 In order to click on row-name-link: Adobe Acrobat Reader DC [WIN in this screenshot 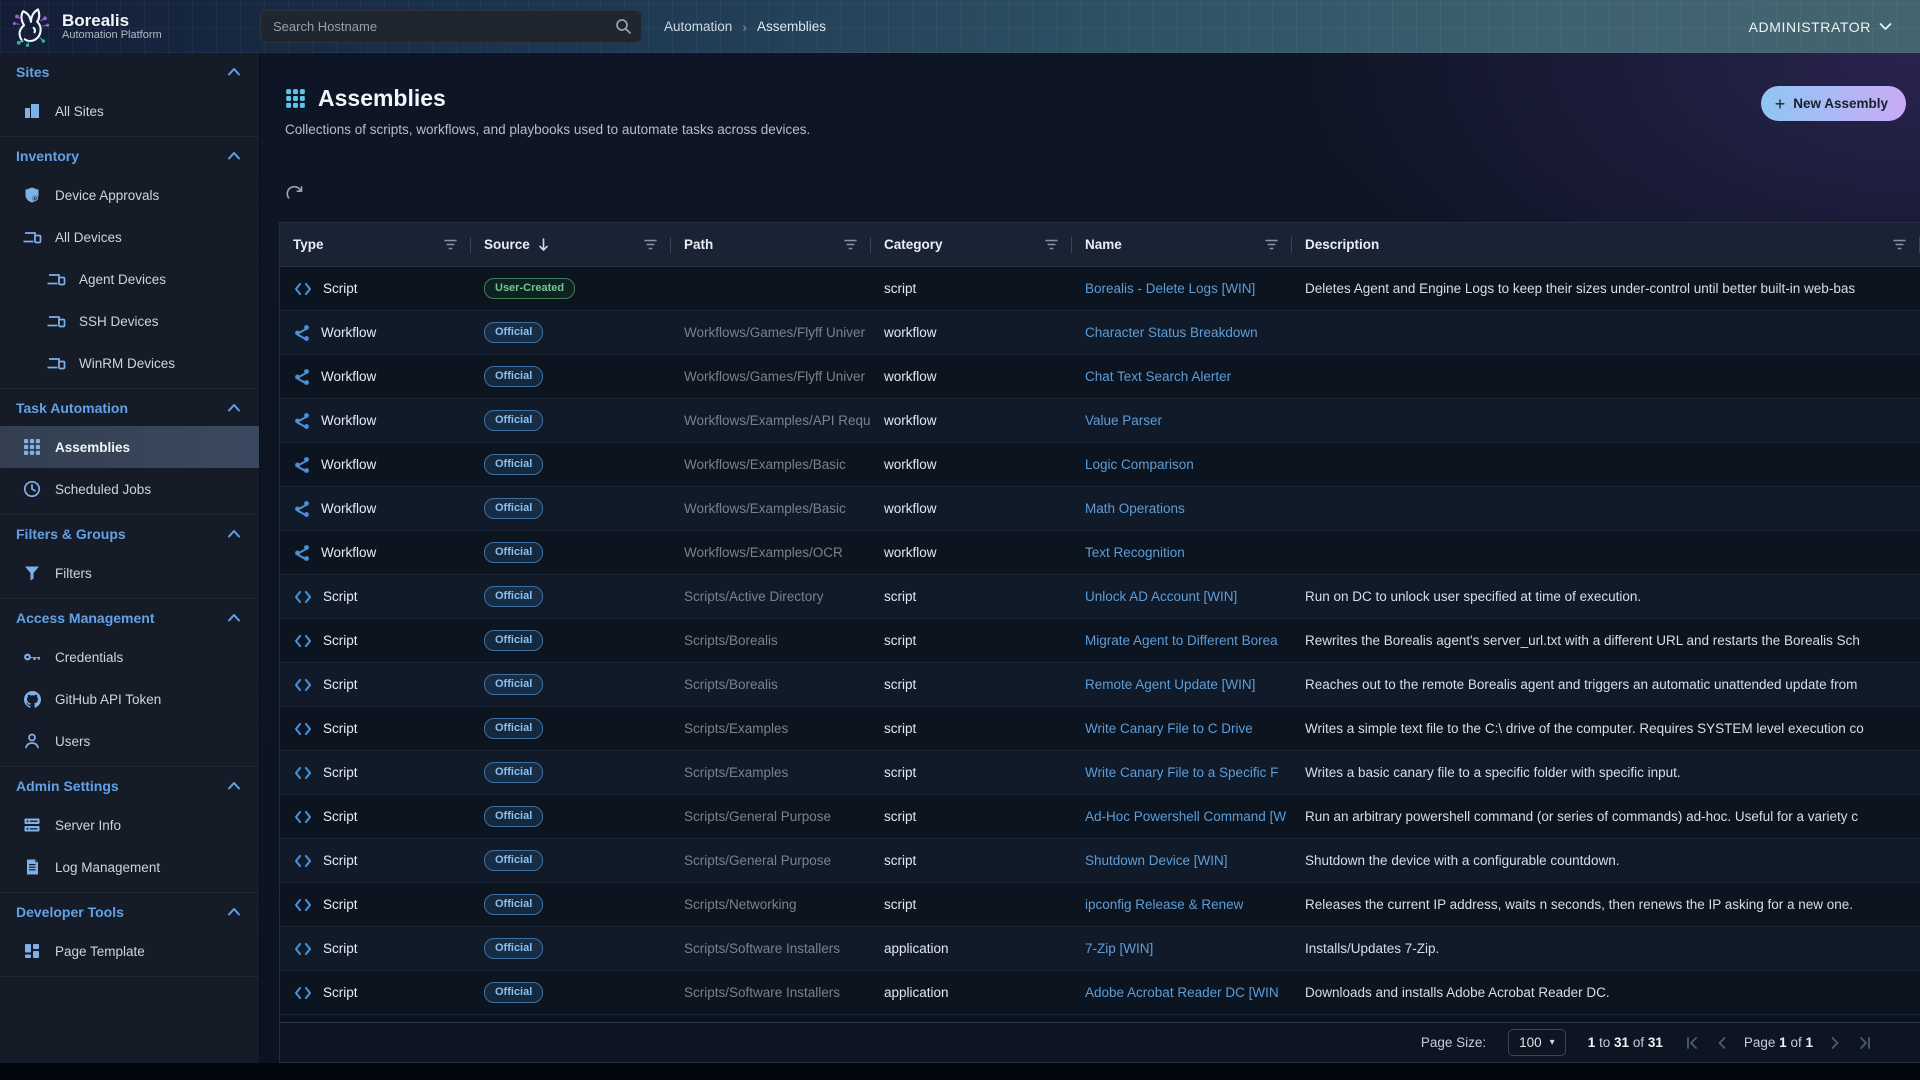, I will do `click(1182, 992)`.